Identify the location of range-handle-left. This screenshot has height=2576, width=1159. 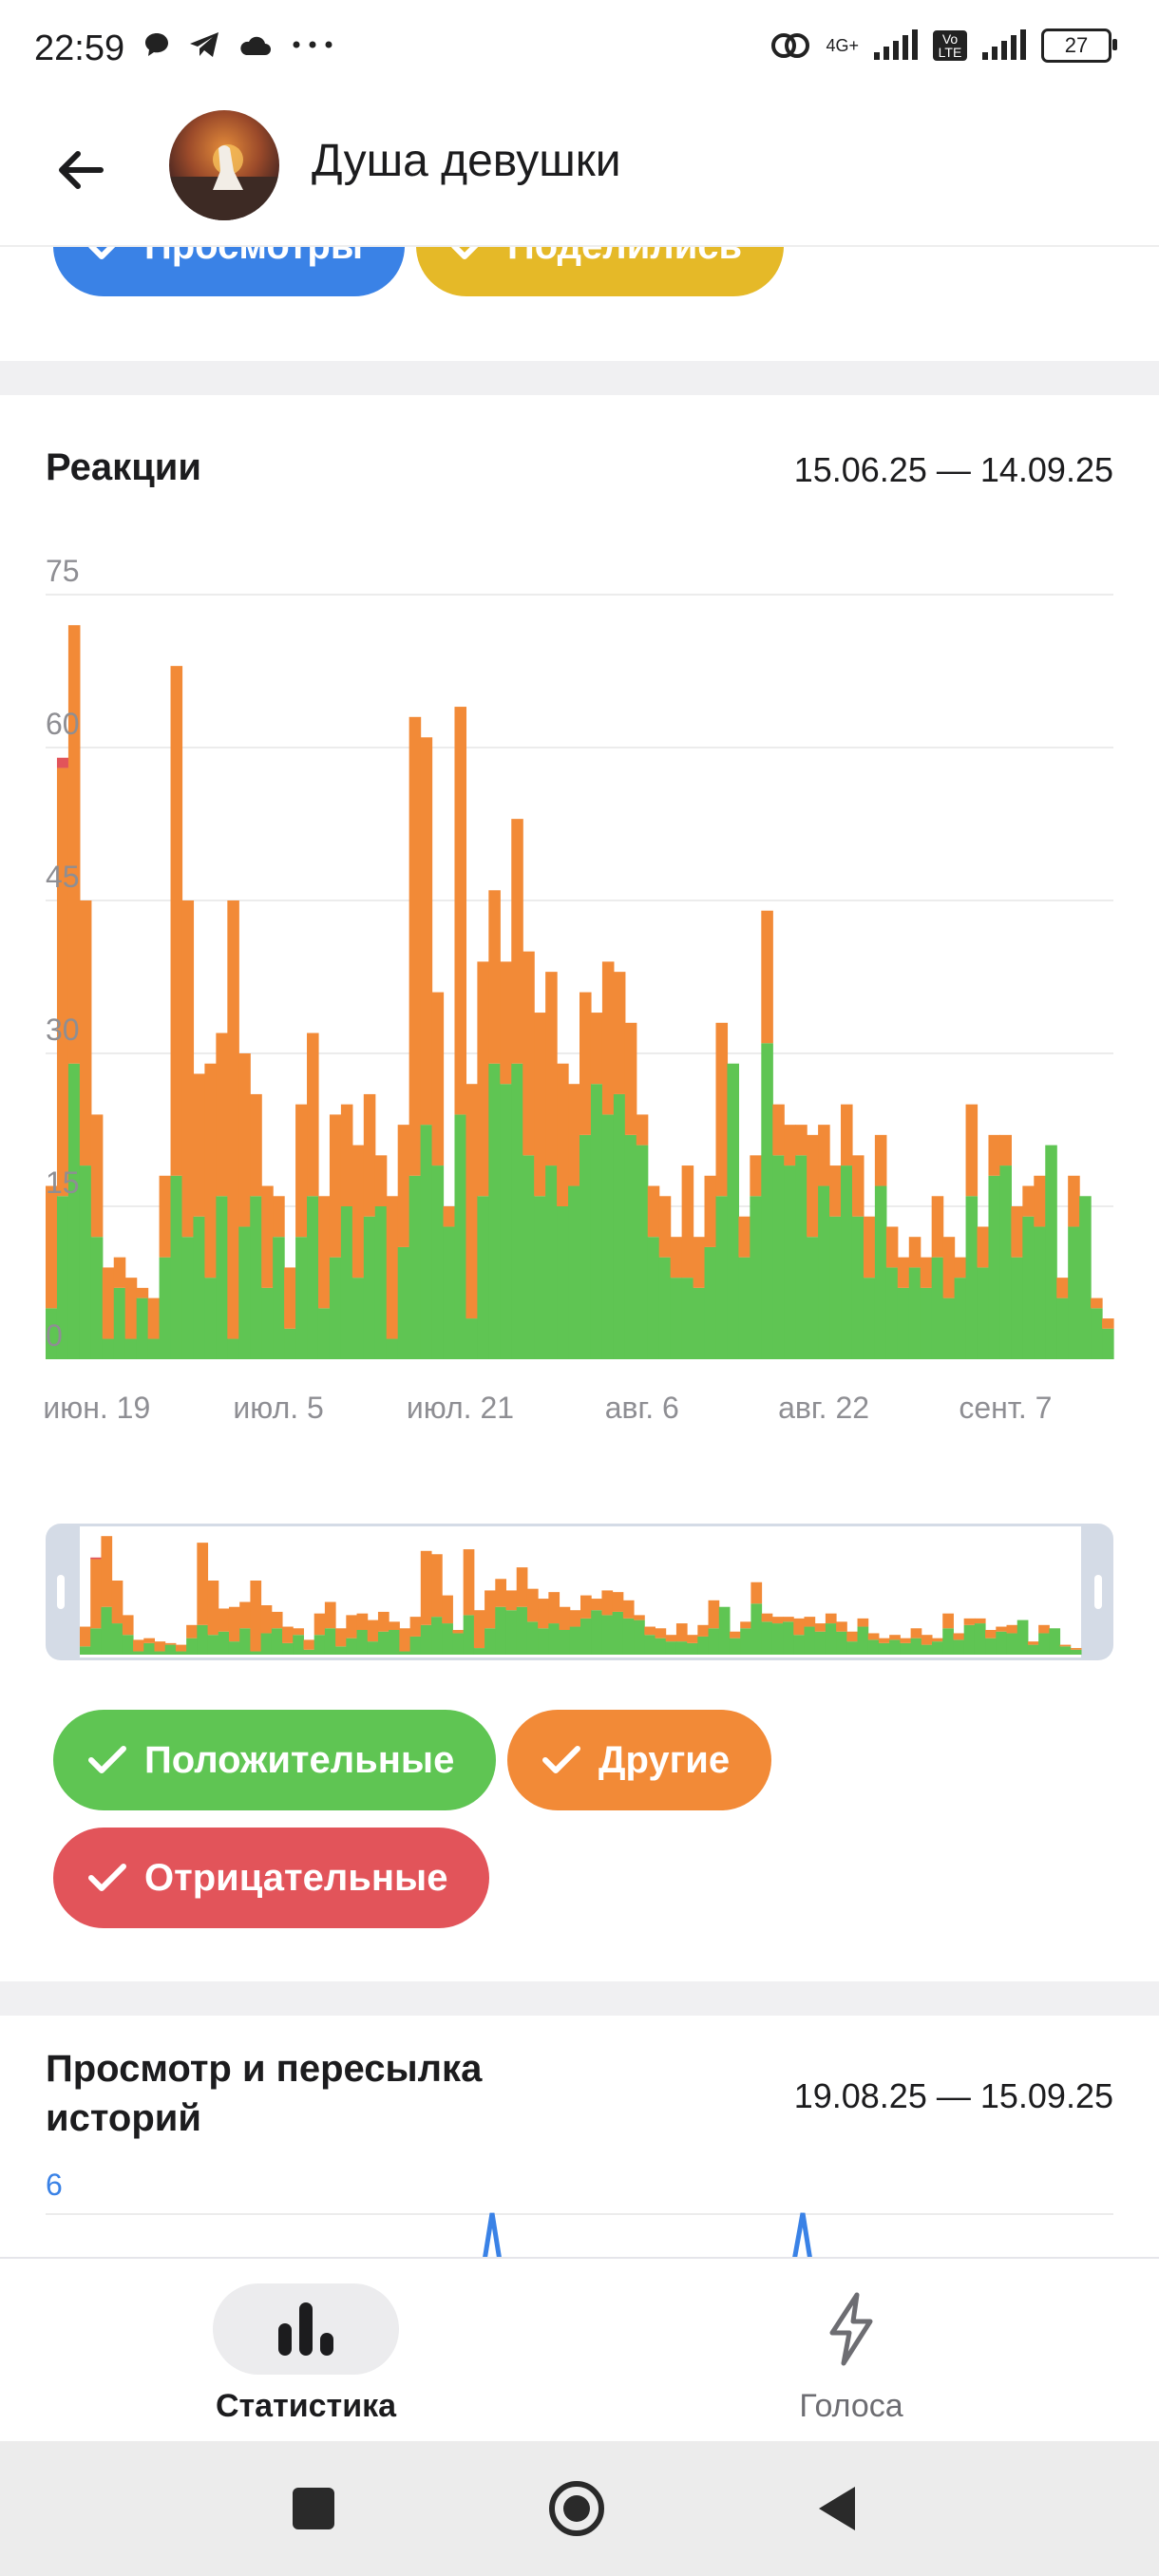
(61, 1592).